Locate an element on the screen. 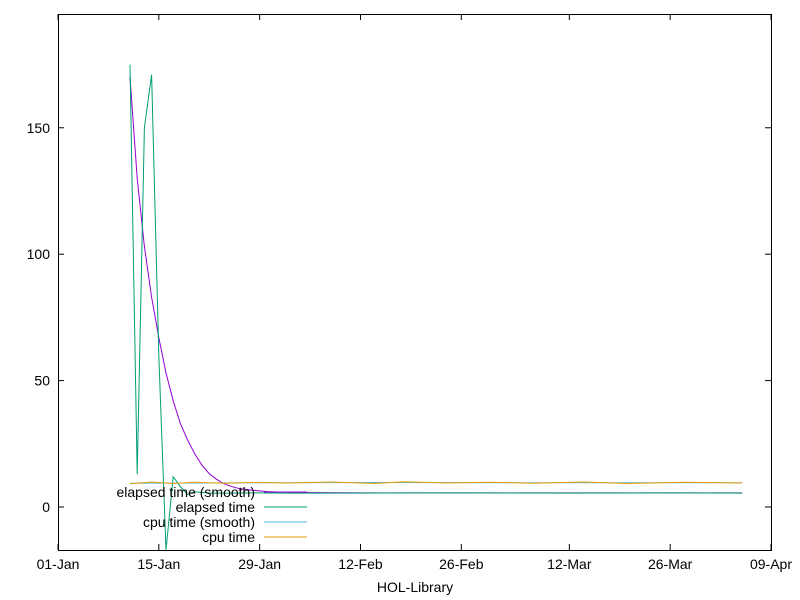  x-tick-label: 09-Apr is located at coordinates (771, 564).